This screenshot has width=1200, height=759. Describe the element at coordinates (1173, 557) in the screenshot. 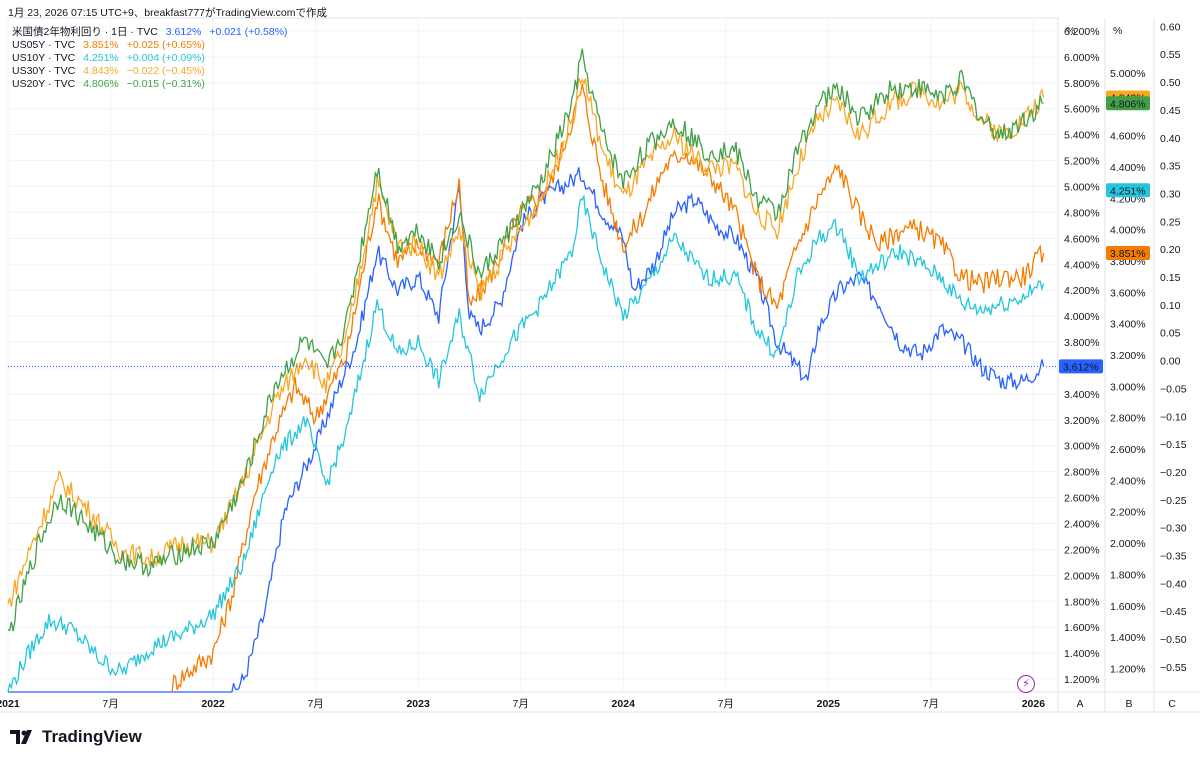

I see `y-tick-label-c: −0.35` at that location.